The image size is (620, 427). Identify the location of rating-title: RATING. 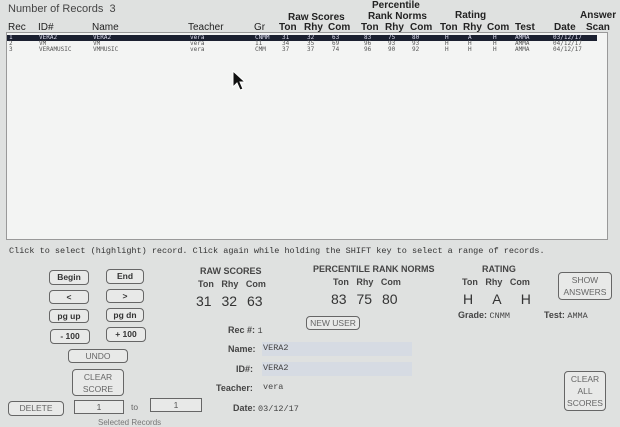
(499, 269).